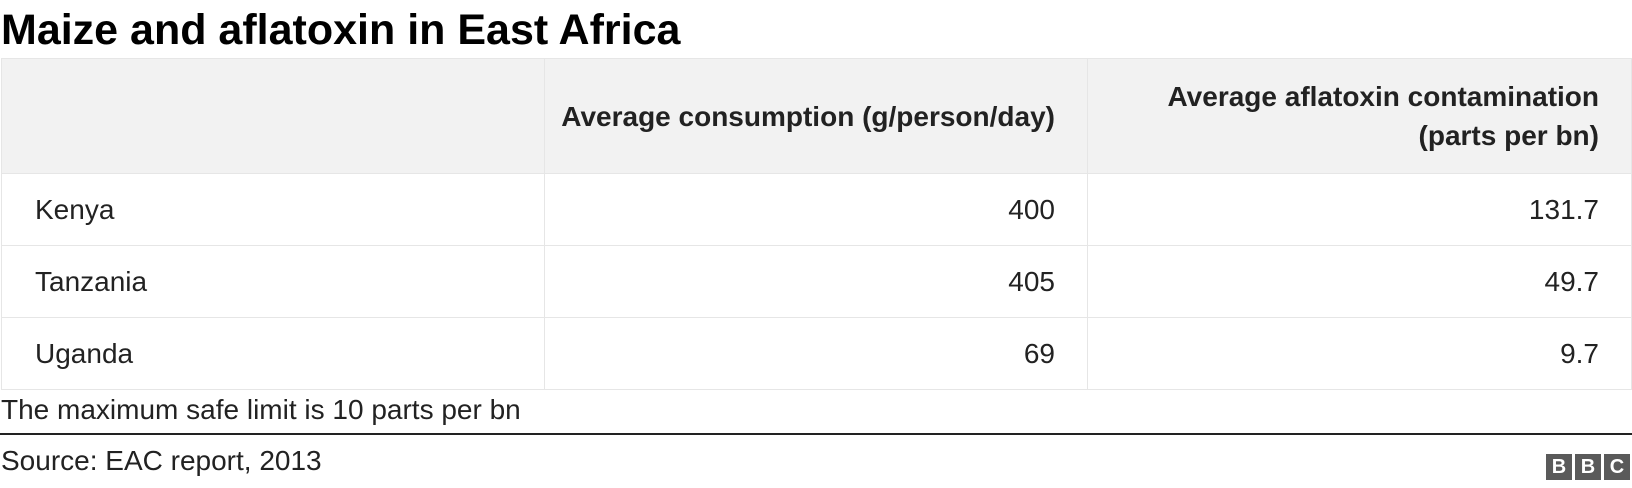 This screenshot has height=488, width=1632. I want to click on header-country, so click(273, 116).